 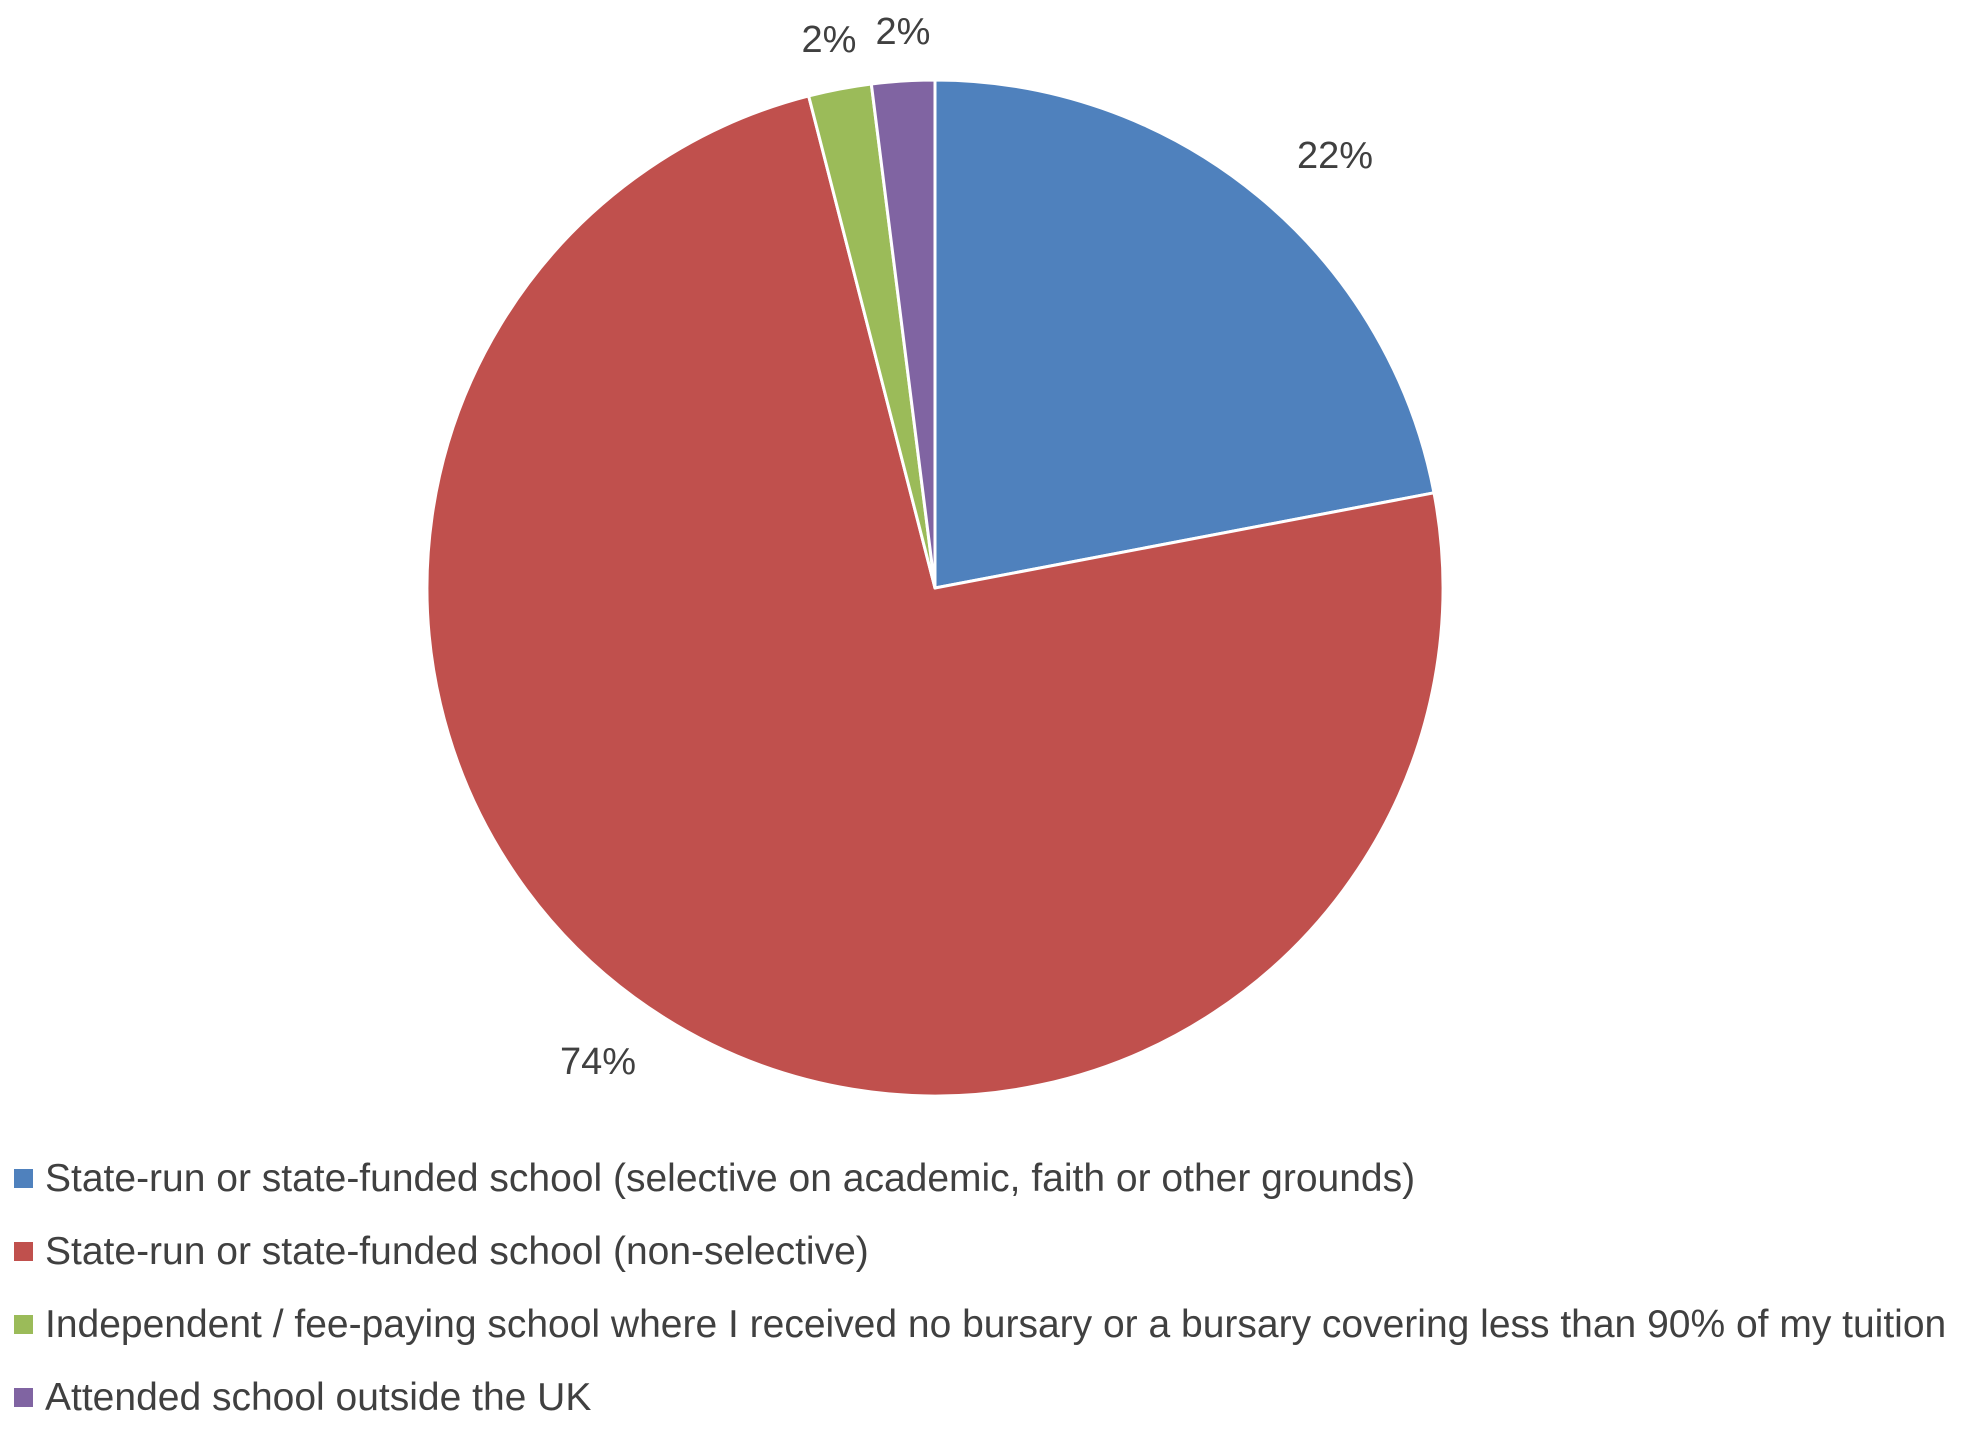 What do you see at coordinates (903, 32) in the screenshot?
I see `data-label-slice-3: 2%` at bounding box center [903, 32].